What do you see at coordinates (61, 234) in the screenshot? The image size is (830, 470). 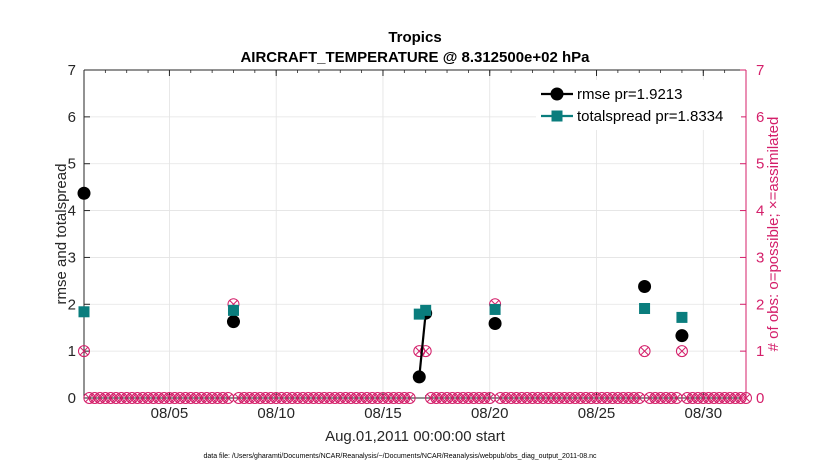 I see `y-axis-label: rmse and totalspread` at bounding box center [61, 234].